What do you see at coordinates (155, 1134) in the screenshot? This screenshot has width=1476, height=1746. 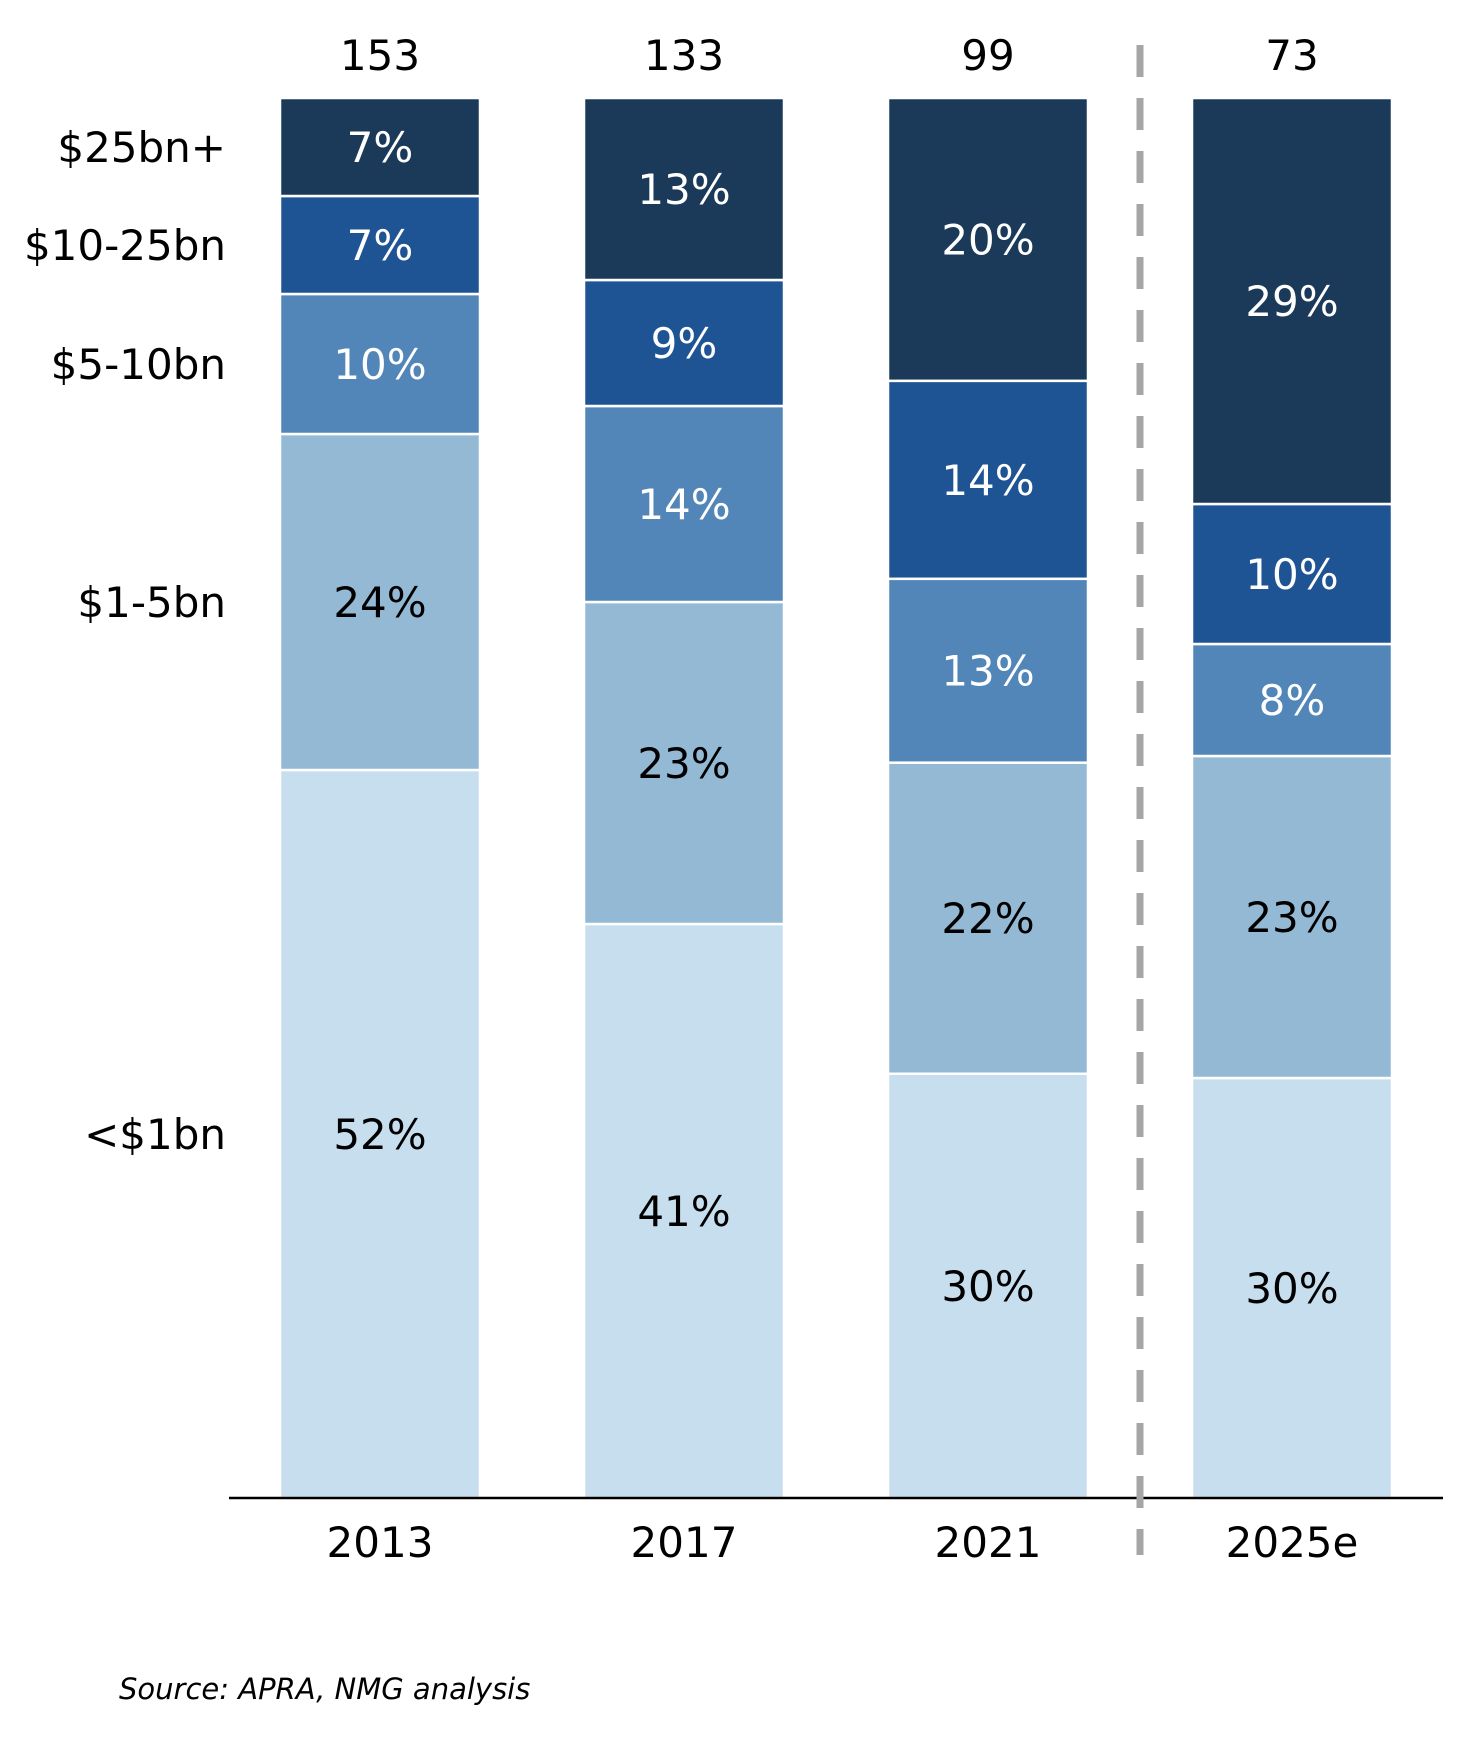 I see `legend-label-1bn: <$1bn` at bounding box center [155, 1134].